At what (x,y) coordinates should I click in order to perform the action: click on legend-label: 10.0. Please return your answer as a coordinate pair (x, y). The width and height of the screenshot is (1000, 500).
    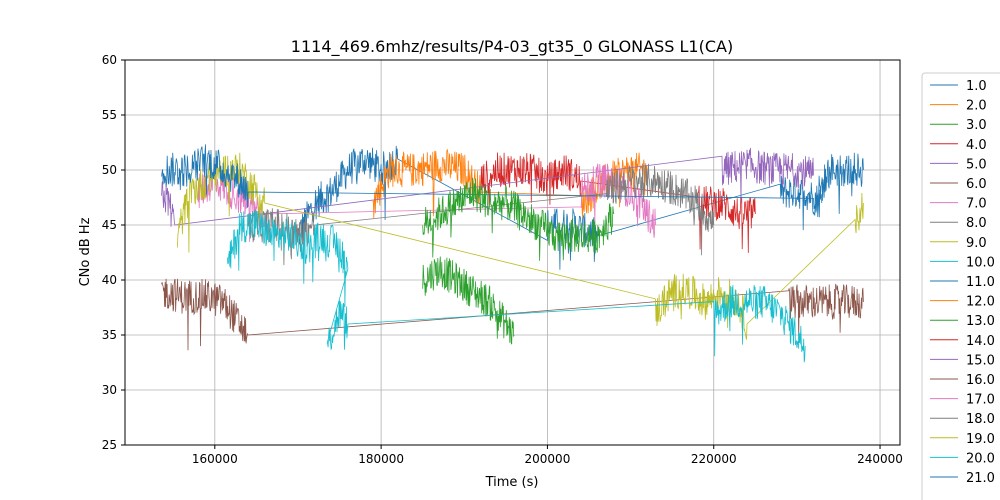
    Looking at the image, I should click on (980, 262).